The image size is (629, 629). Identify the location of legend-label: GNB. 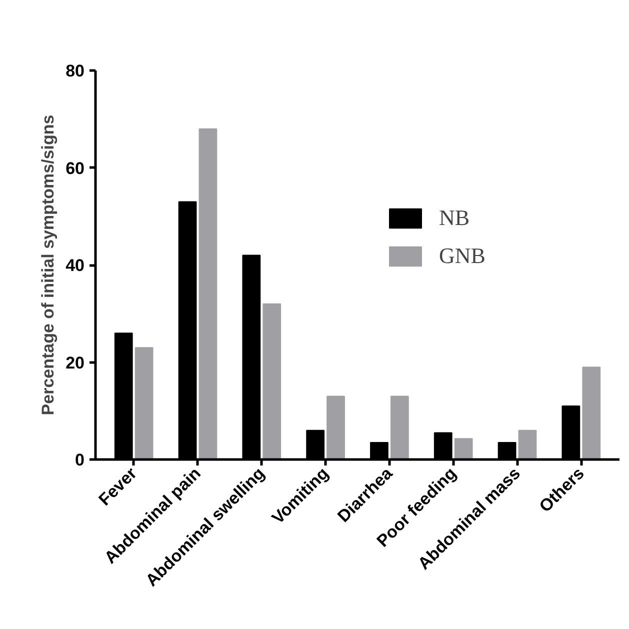
(462, 256).